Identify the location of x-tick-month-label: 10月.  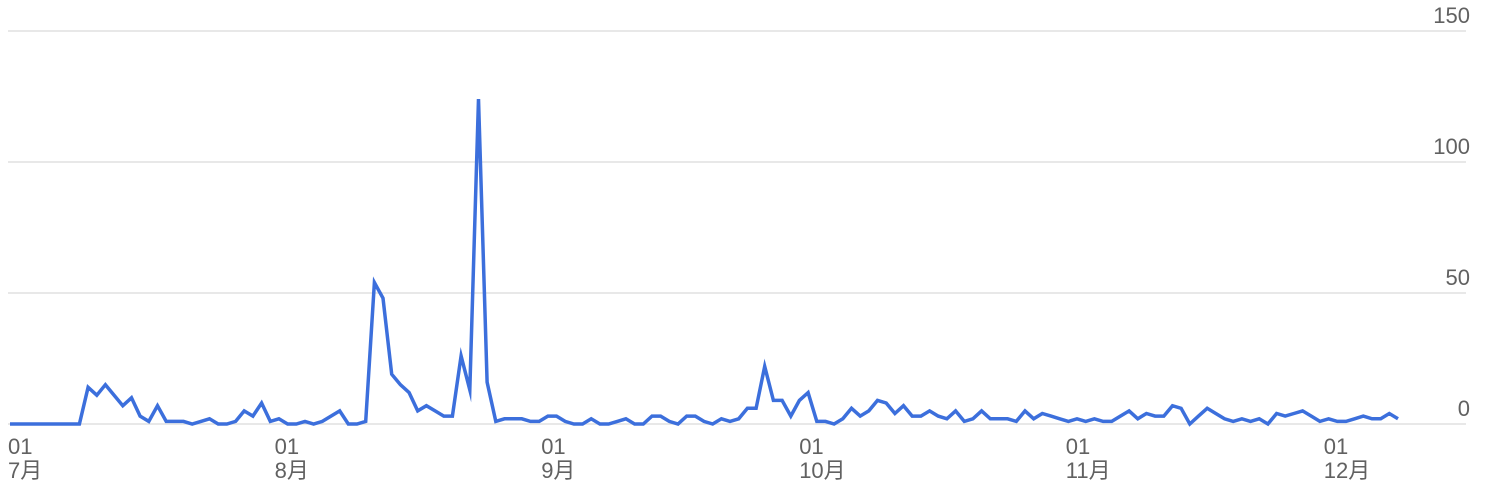
(822, 470).